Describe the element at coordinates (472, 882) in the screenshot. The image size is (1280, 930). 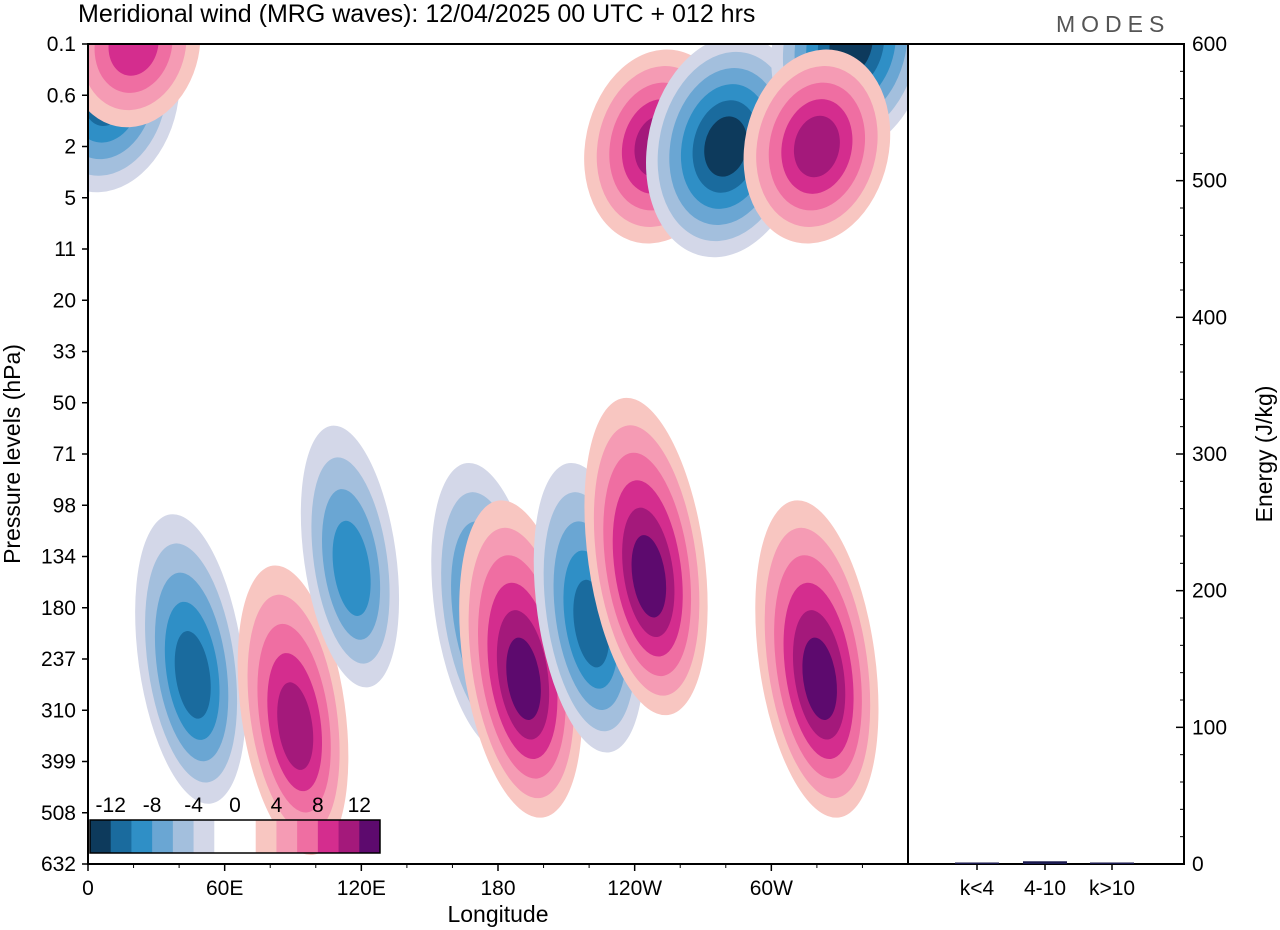
I see `longitude-axis: 0 60E 120E 180 120W 60W` at that location.